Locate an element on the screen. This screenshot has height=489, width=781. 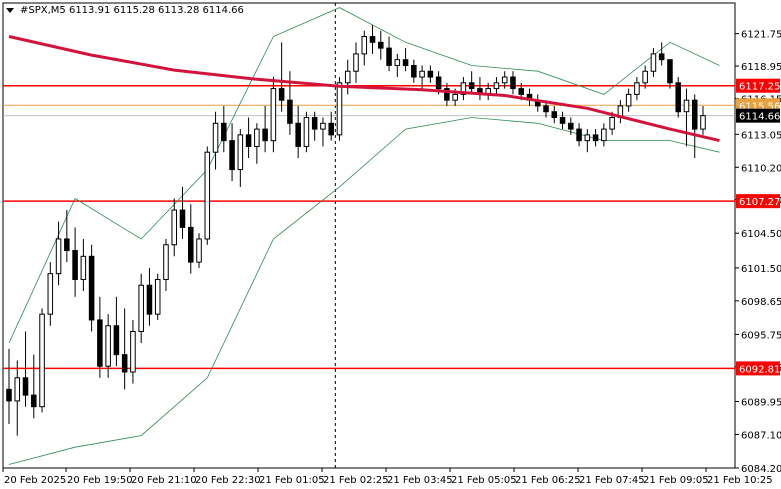
y-tick-label: 6089.95 is located at coordinates (761, 402).